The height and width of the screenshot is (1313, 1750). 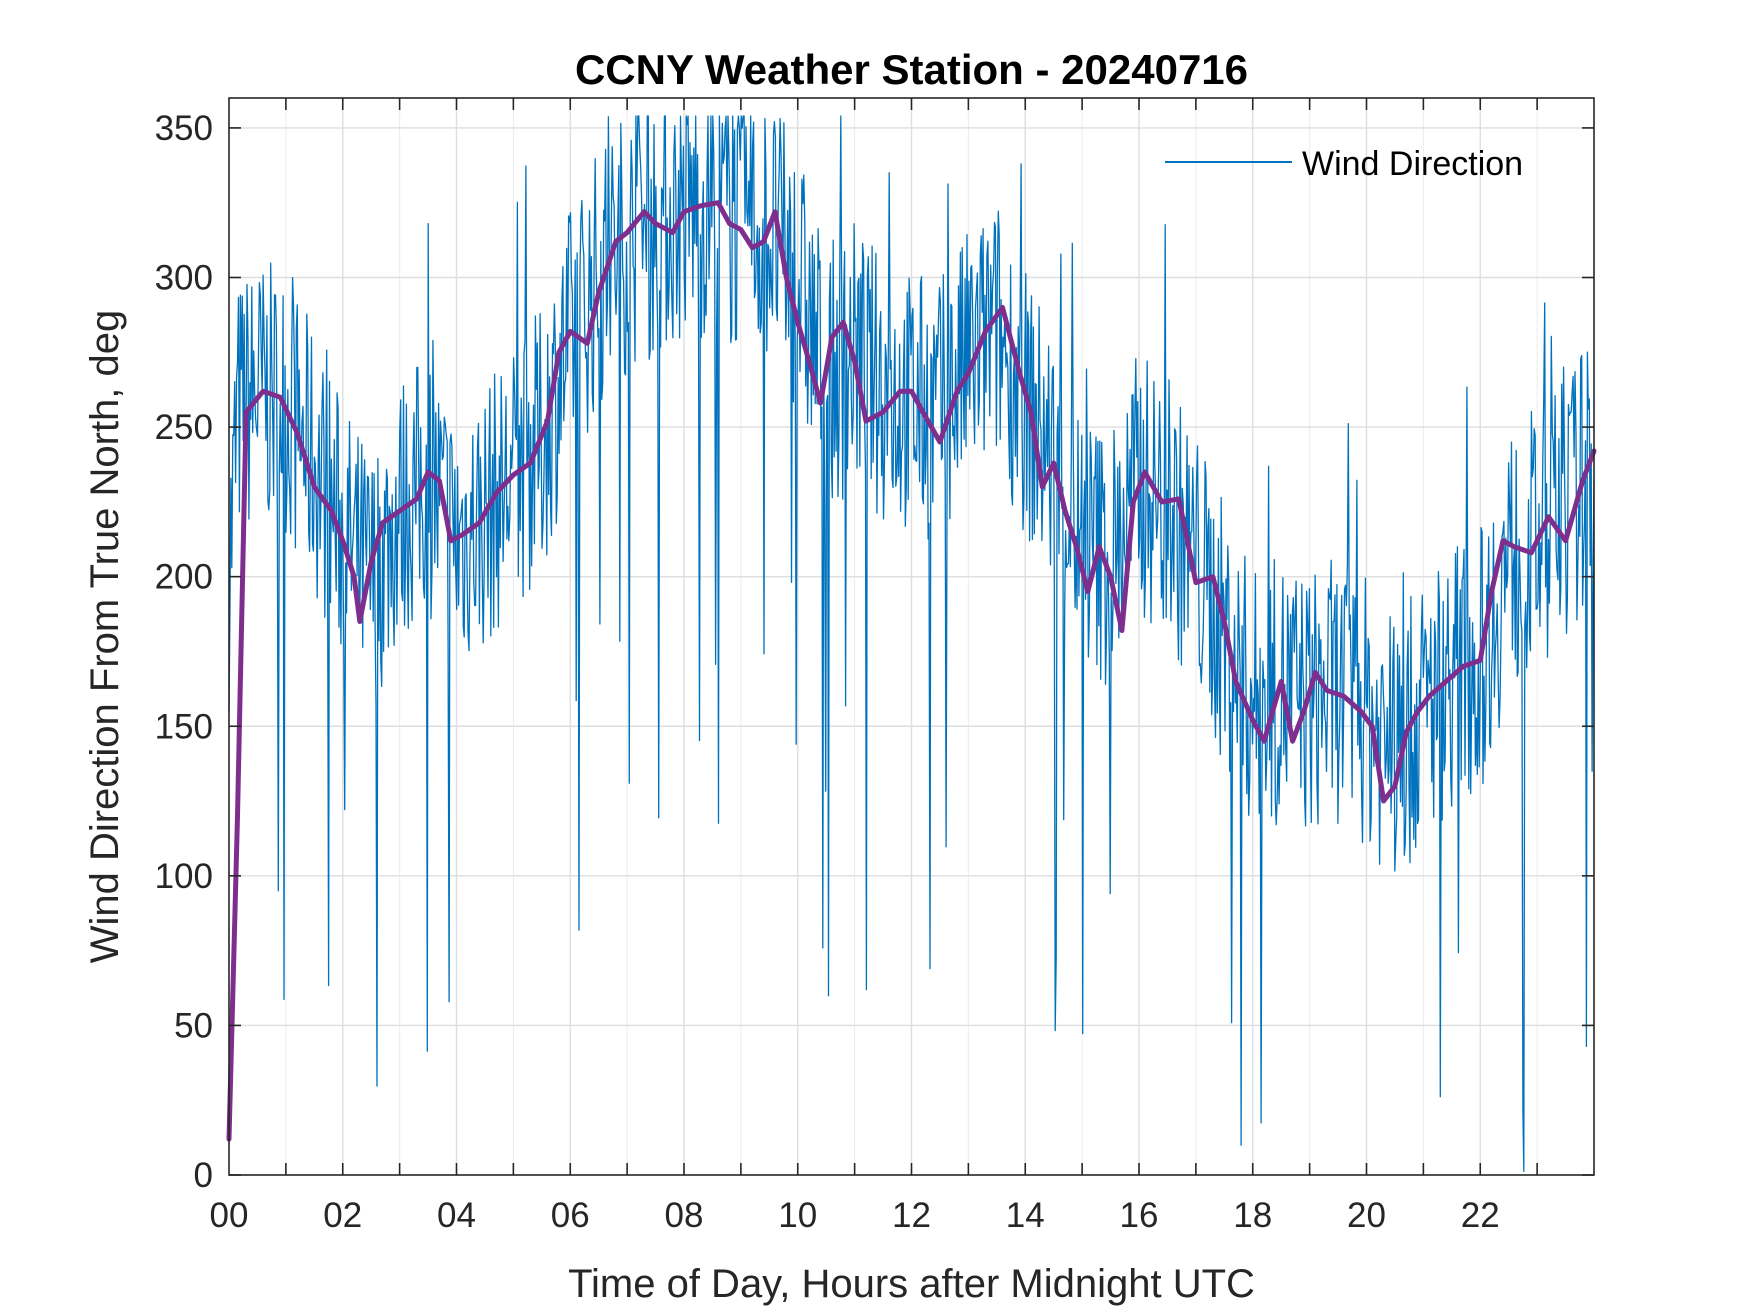 What do you see at coordinates (1480, 1215) in the screenshot?
I see `x-tick-label: 22` at bounding box center [1480, 1215].